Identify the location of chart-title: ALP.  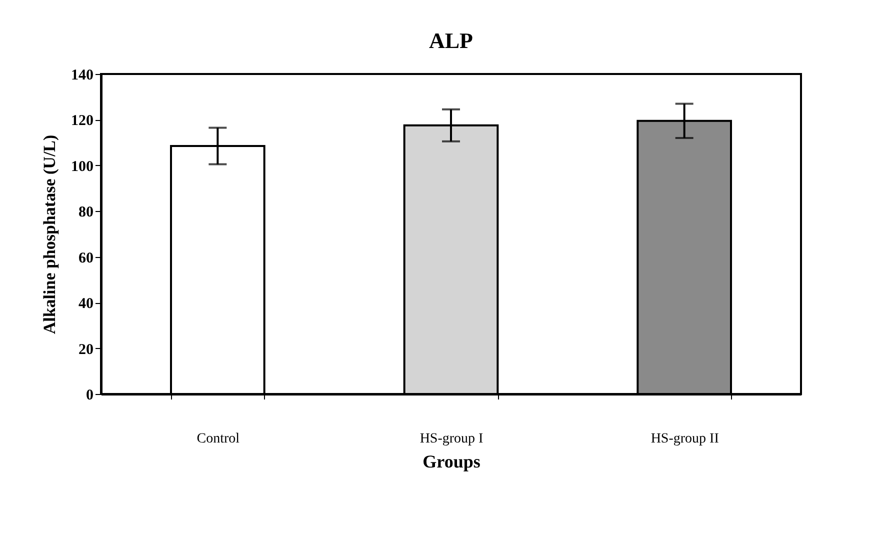
(451, 40).